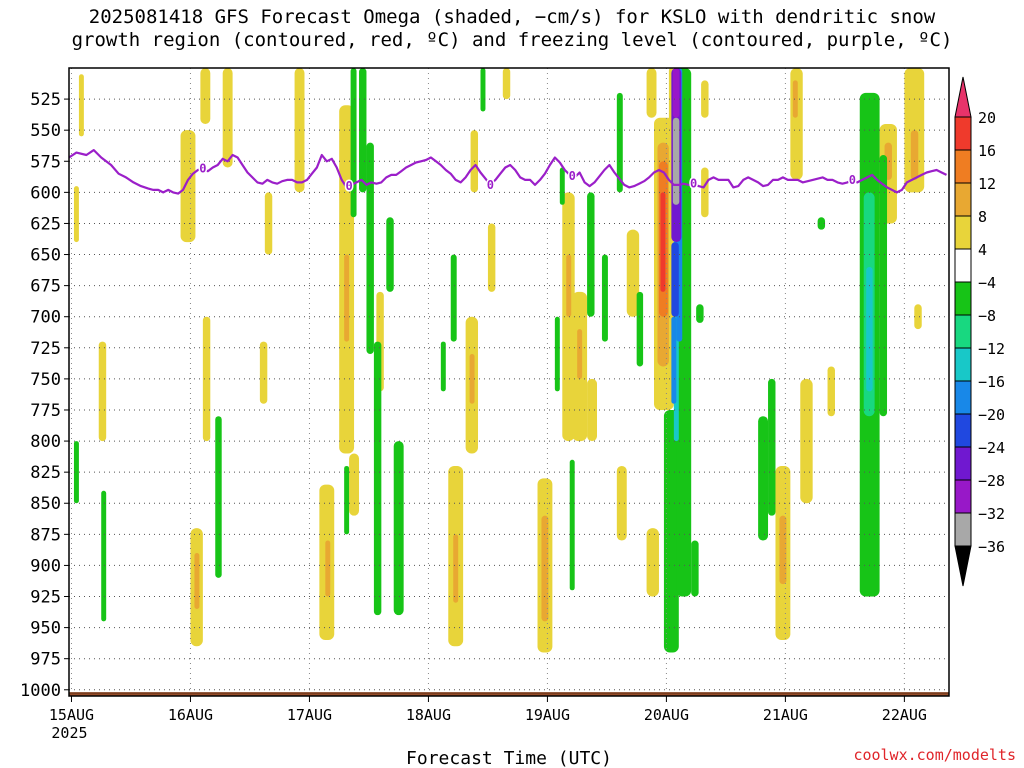 Image resolution: width=1024 pixels, height=768 pixels. I want to click on colorbar-label: 20, so click(987, 118).